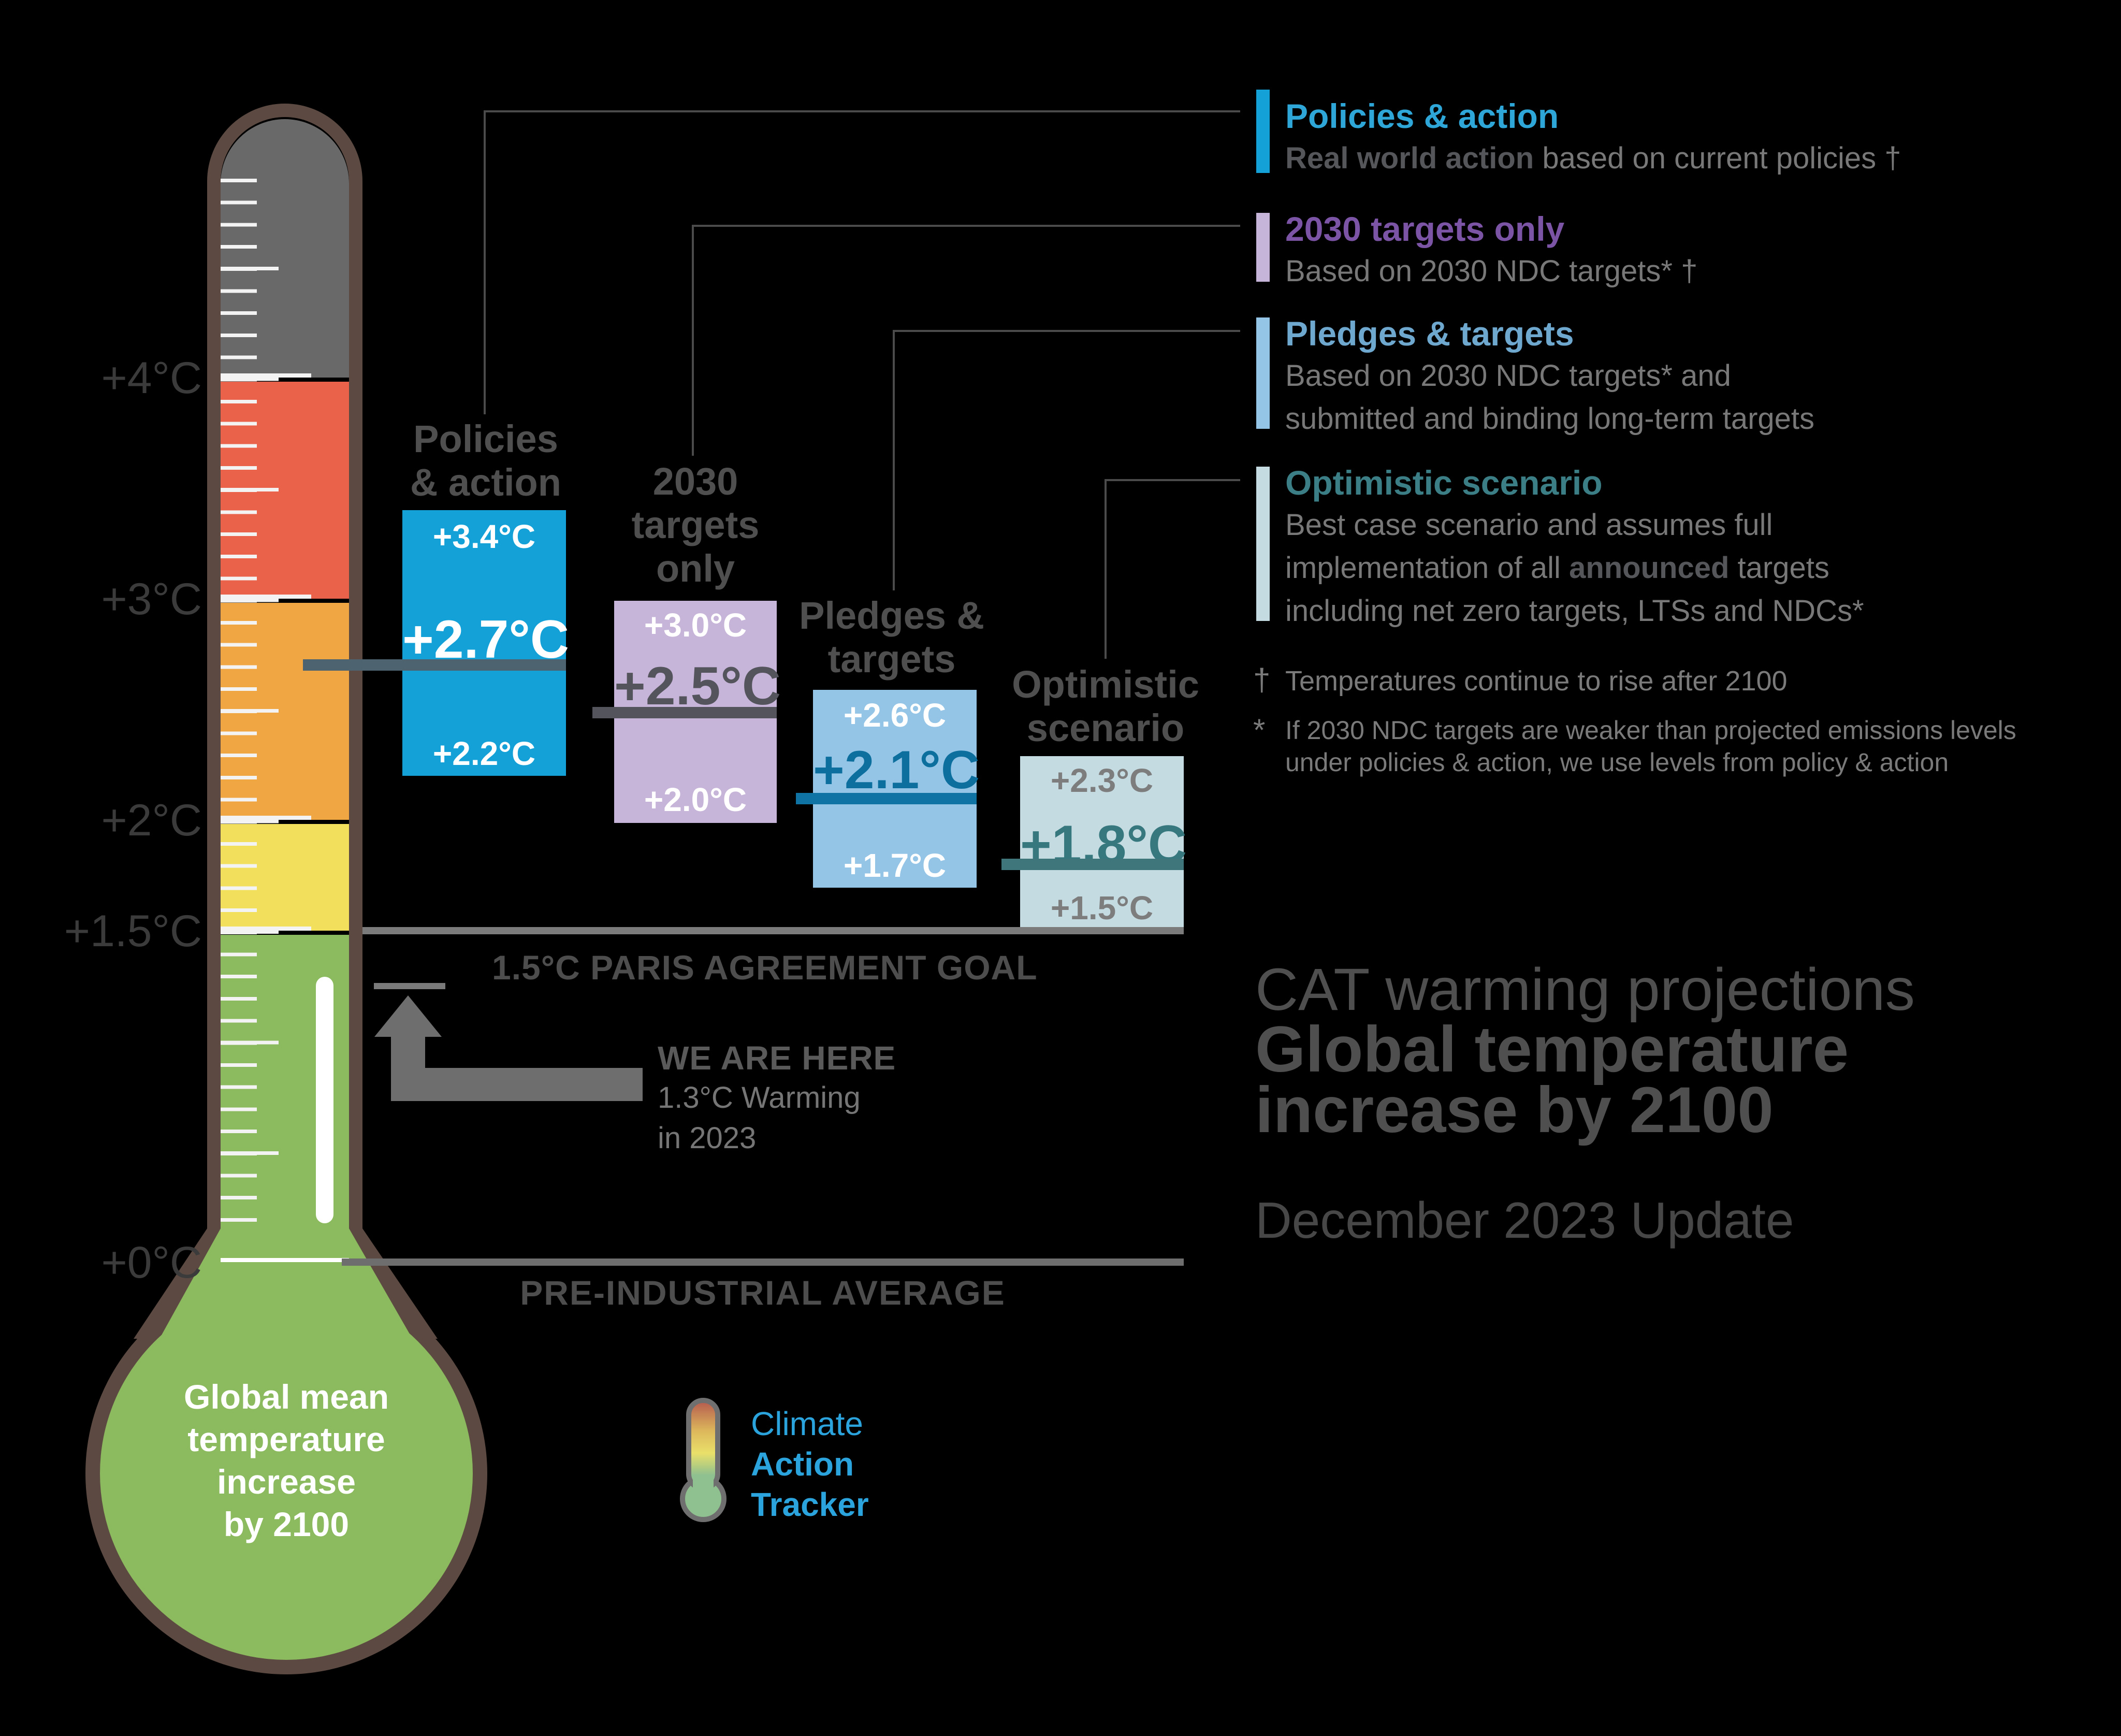  What do you see at coordinates (151, 599) in the screenshot?
I see `scale-label-3c: +3°C` at bounding box center [151, 599].